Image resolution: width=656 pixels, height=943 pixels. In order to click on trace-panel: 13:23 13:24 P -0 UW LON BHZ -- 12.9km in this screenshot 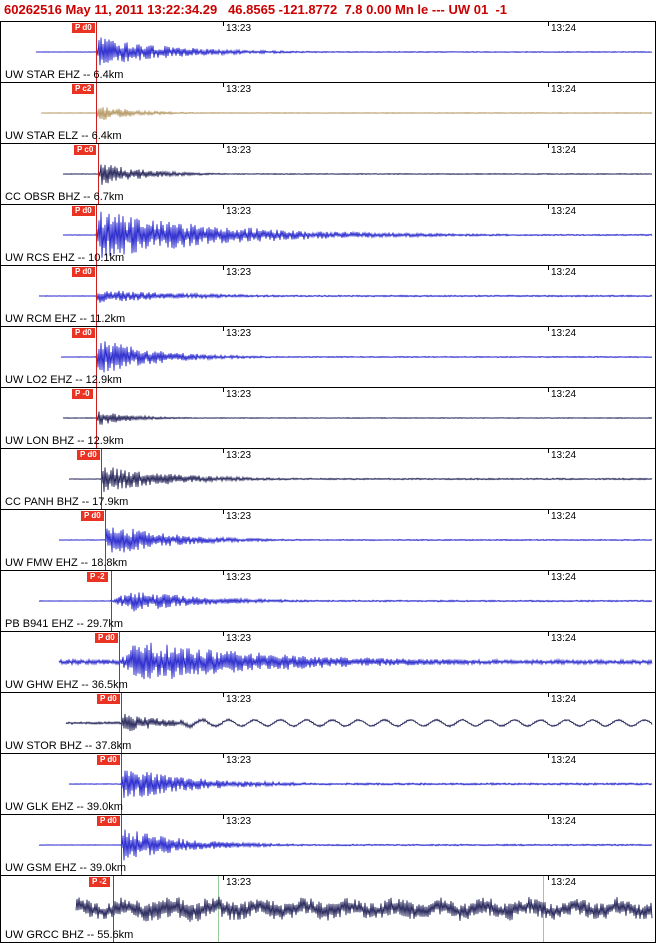, I will do `click(328, 418)`.